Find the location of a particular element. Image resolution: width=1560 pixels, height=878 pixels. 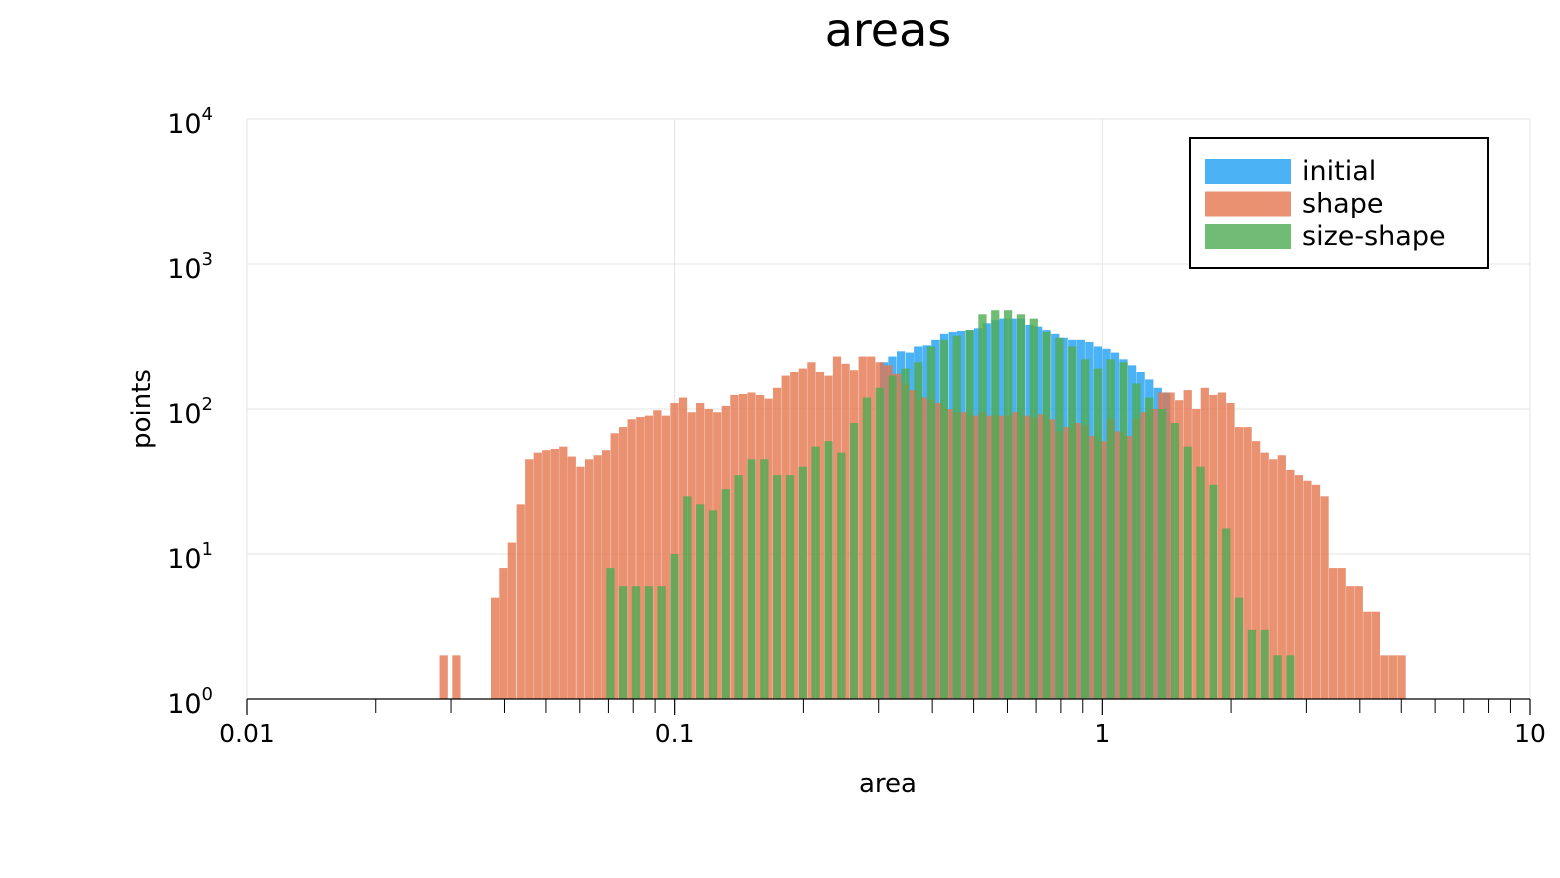

legend-label-shape: shape is located at coordinates (1342, 204).